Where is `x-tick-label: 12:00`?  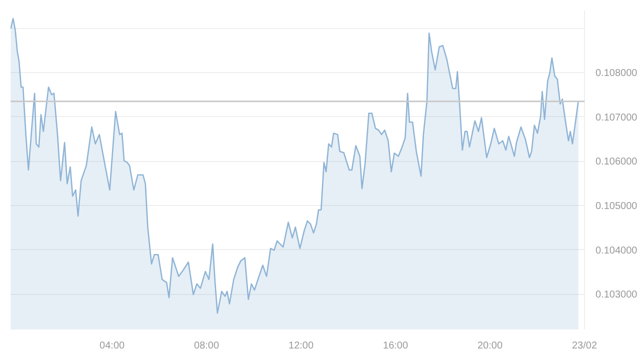
x-tick-label: 12:00 is located at coordinates (301, 346).